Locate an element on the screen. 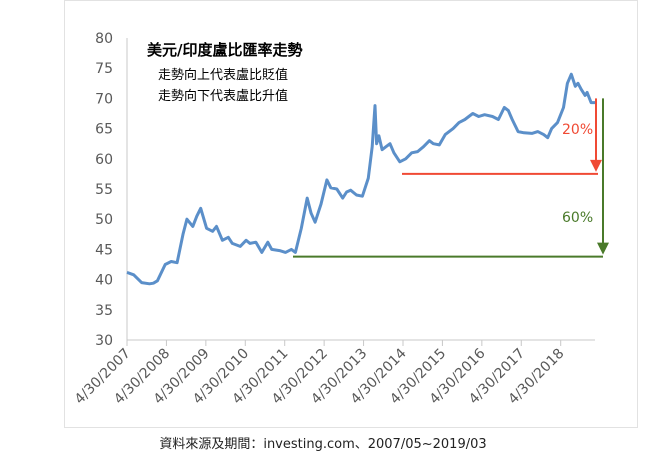 The height and width of the screenshot is (475, 646). source-note: 資料來源及期間：investing.com、2007/05~2019/03 is located at coordinates (323, 444).